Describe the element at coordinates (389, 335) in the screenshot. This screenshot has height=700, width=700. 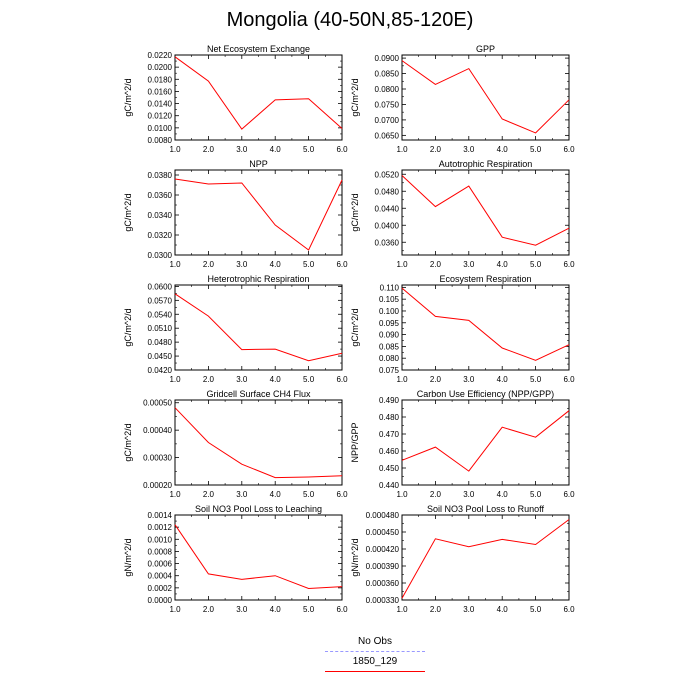
I see `y-tick-label: 0.090` at that location.